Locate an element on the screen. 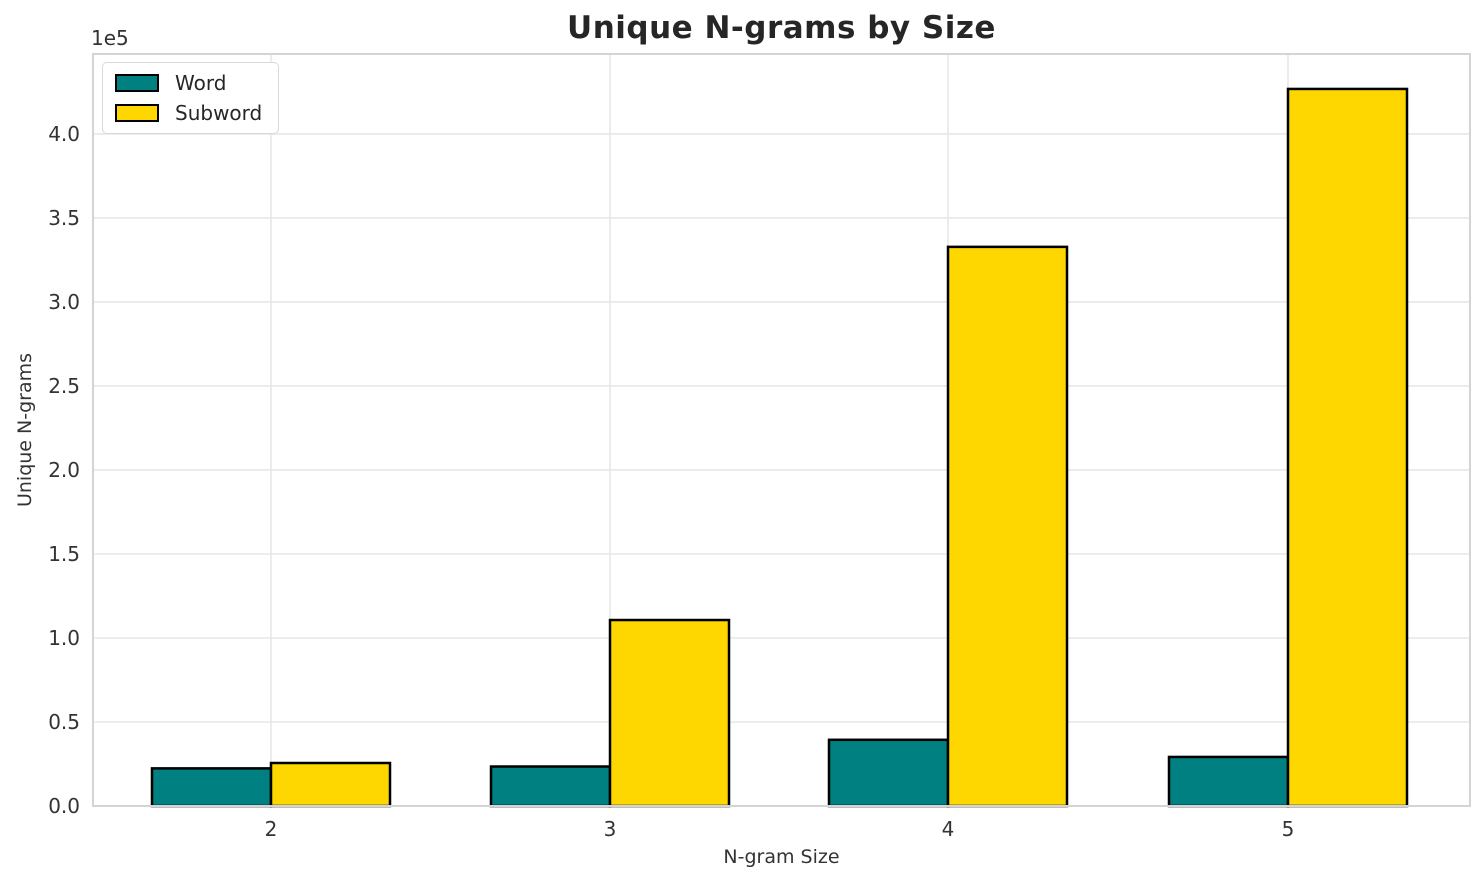  legend-label-subword: Subword is located at coordinates (219, 113).